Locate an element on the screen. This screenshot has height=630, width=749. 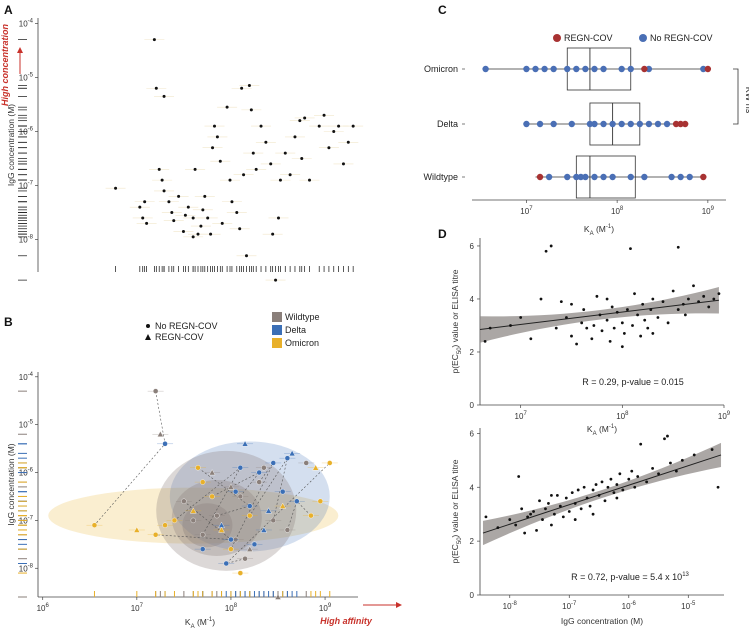
panel-b-y-tick-label: 10⁻⁵ is located at coordinates (26, 425).